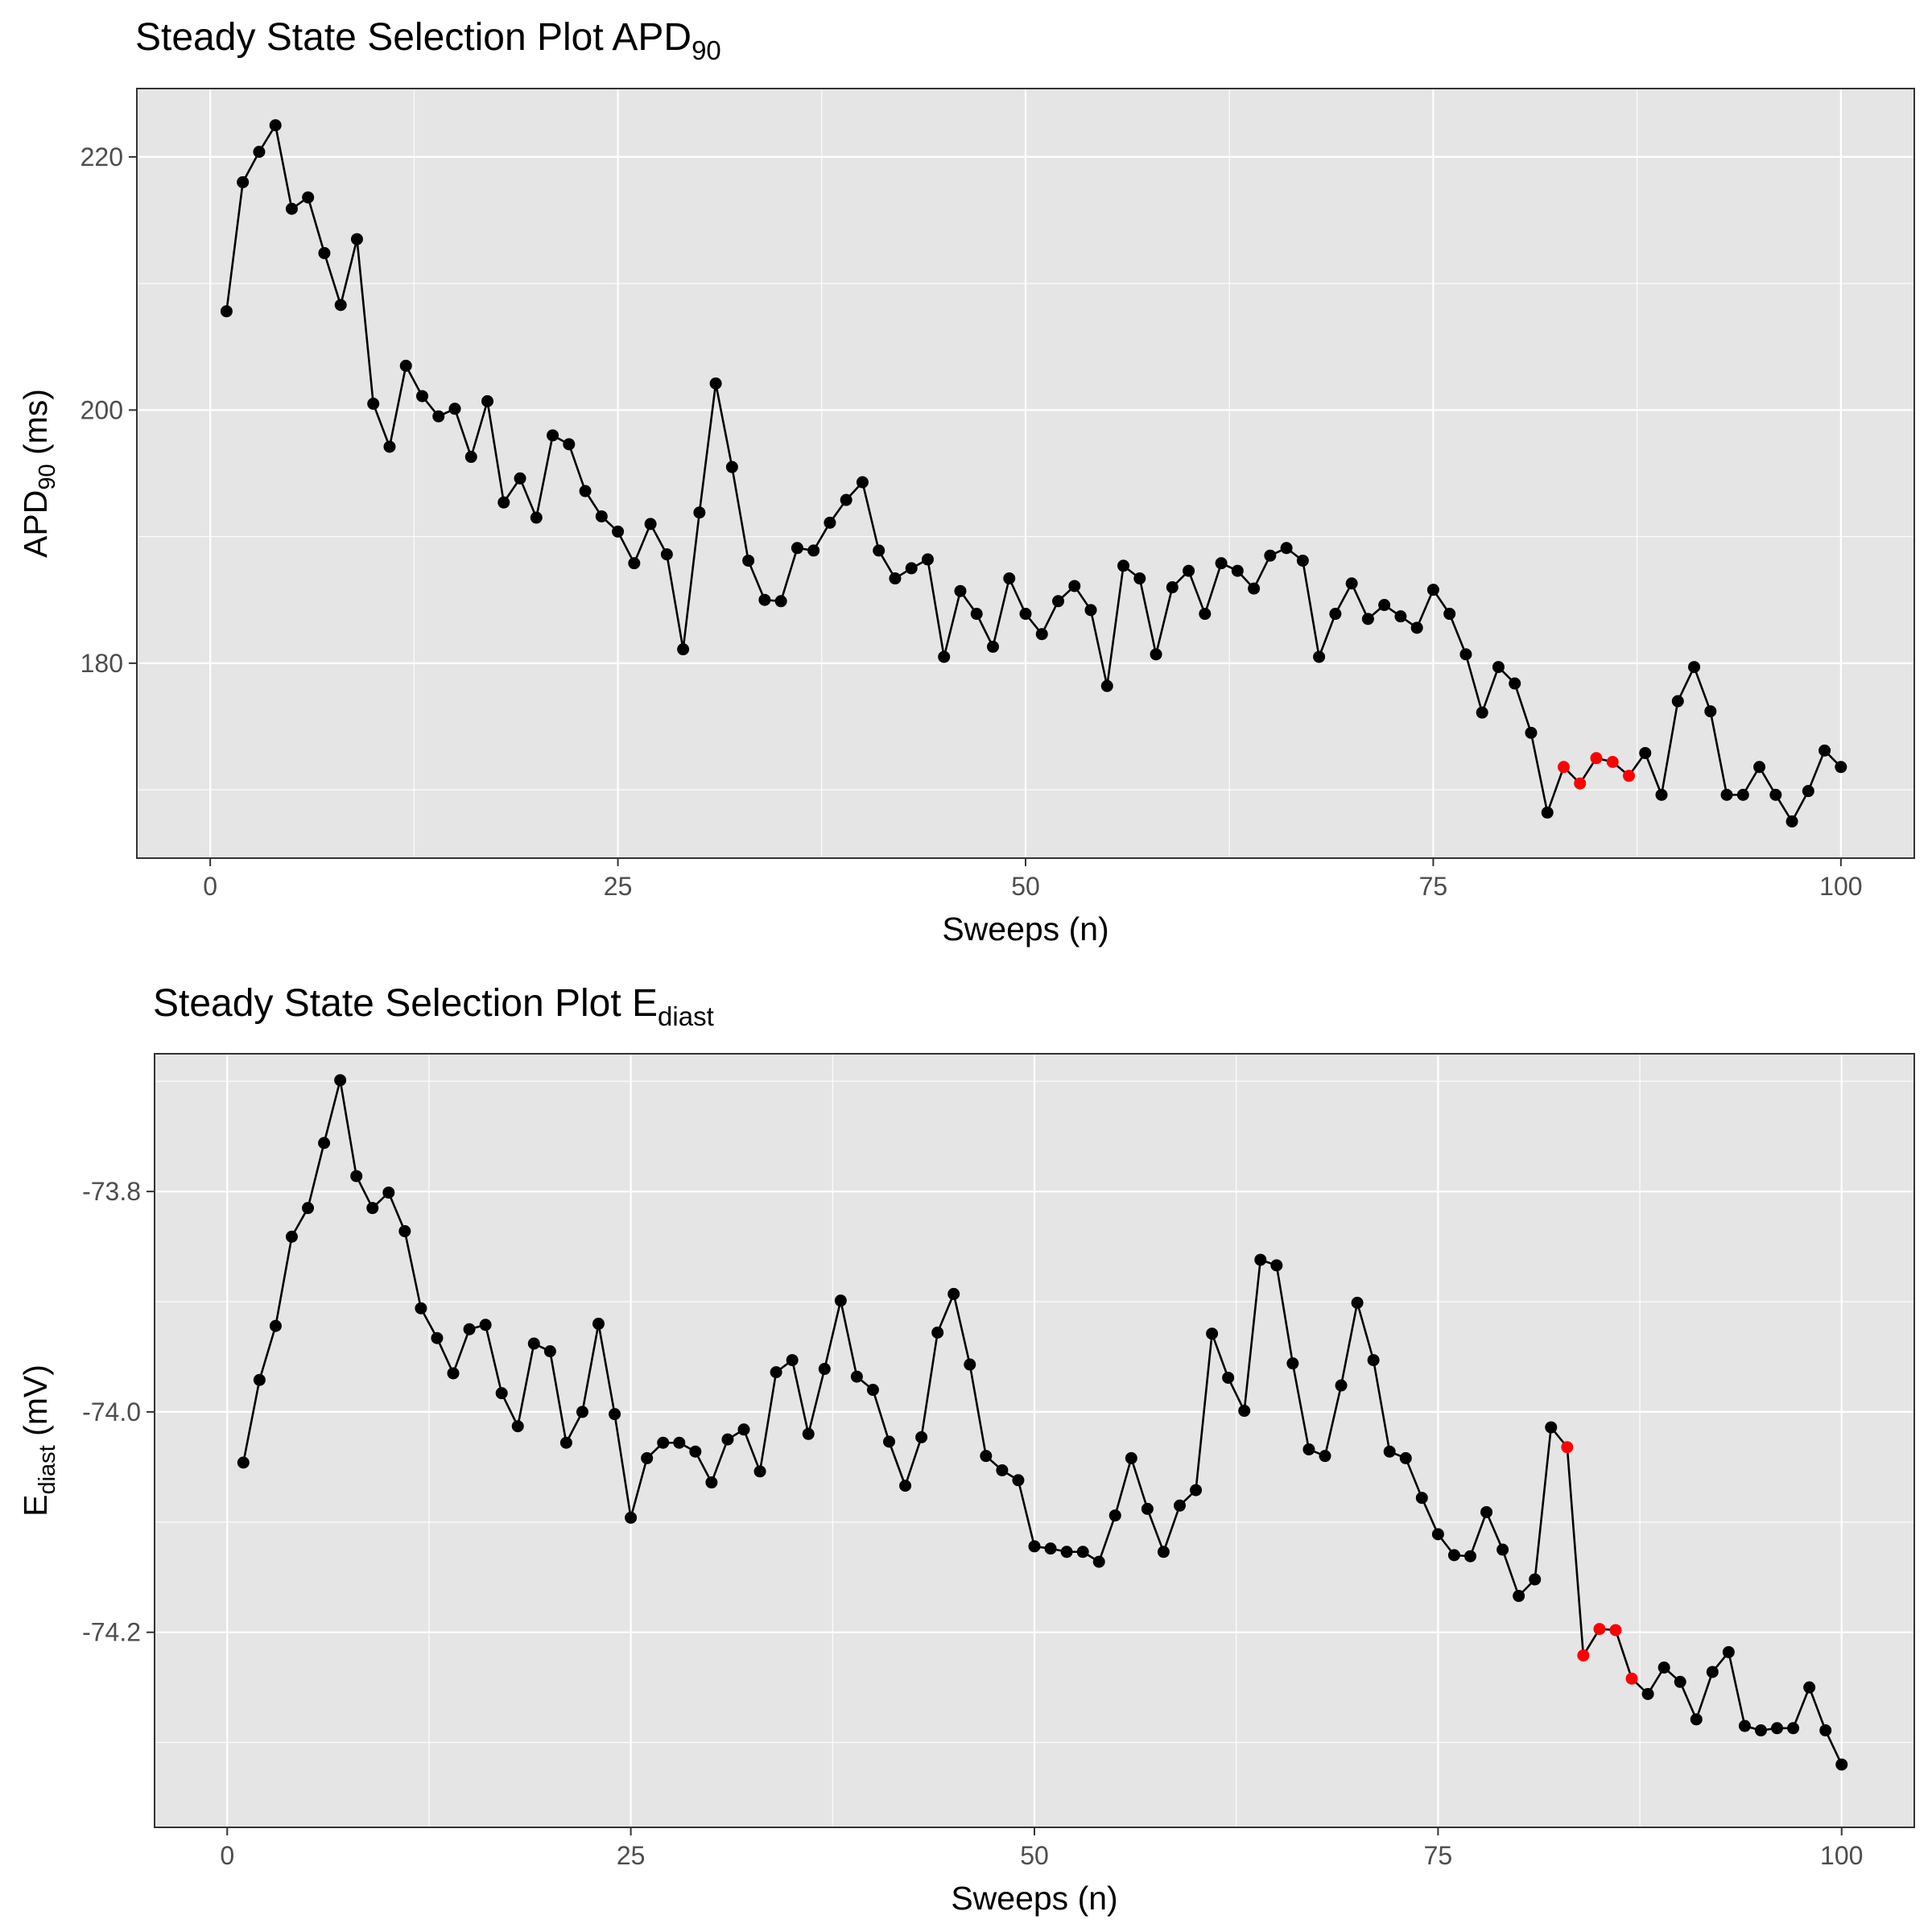 The height and width of the screenshot is (1932, 1932). Describe the element at coordinates (1433, 886) in the screenshot. I see `x-tick-label: 75` at that location.